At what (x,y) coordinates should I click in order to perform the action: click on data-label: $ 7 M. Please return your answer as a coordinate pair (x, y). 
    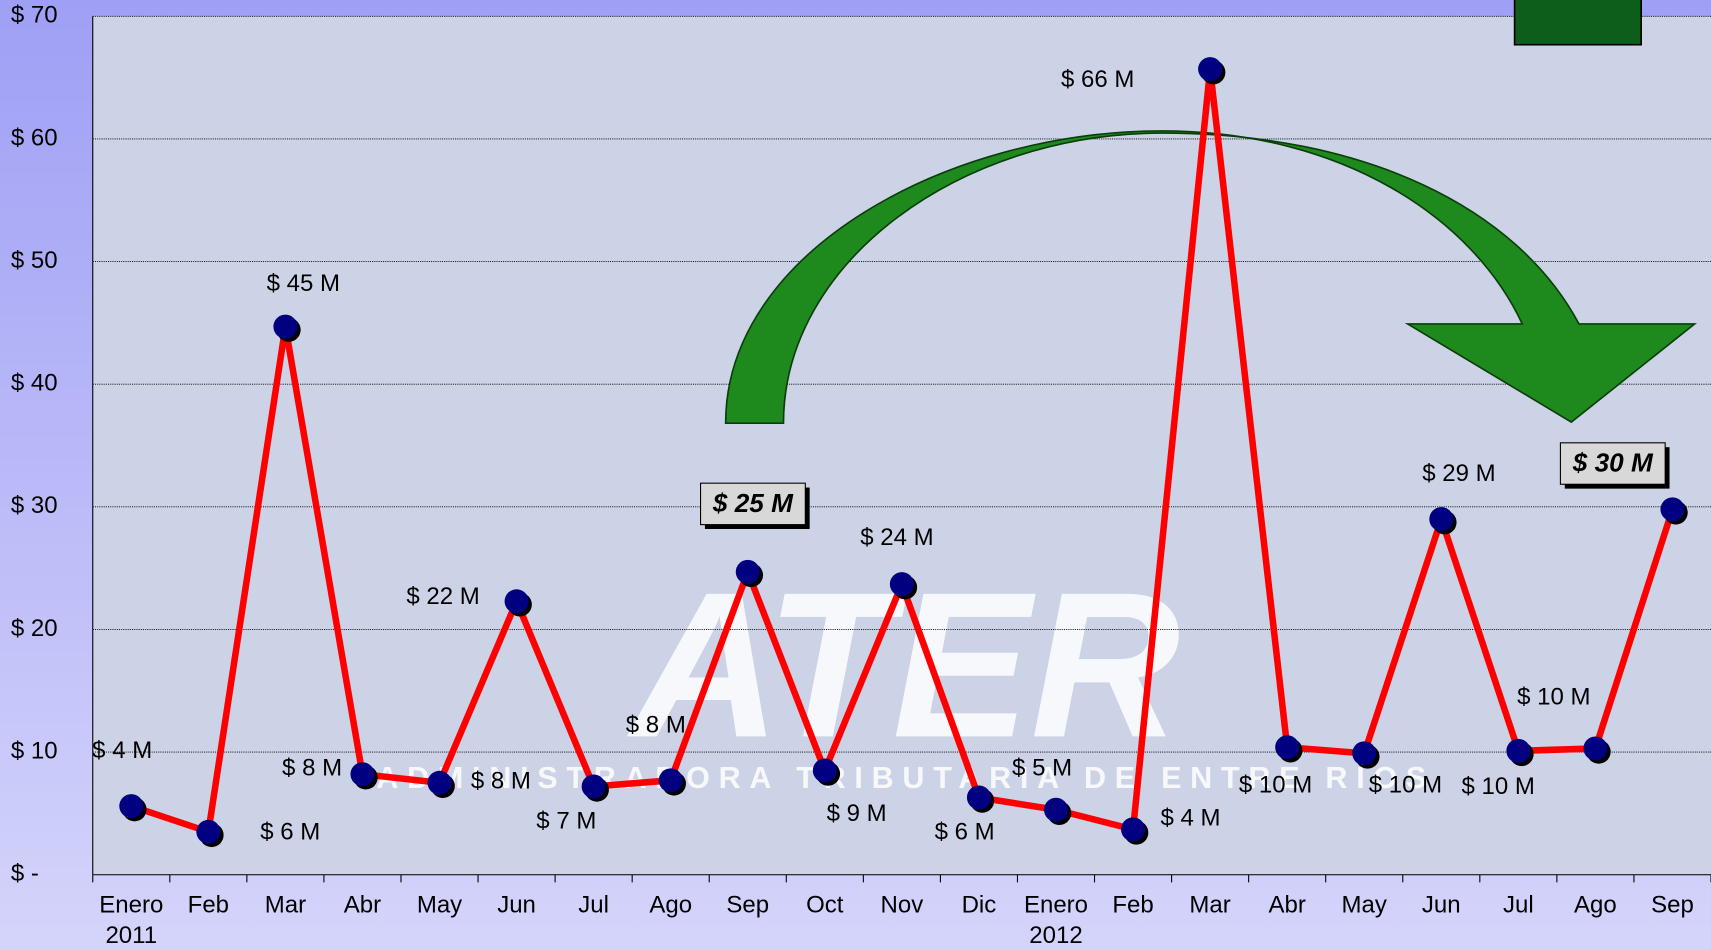
    Looking at the image, I should click on (566, 821).